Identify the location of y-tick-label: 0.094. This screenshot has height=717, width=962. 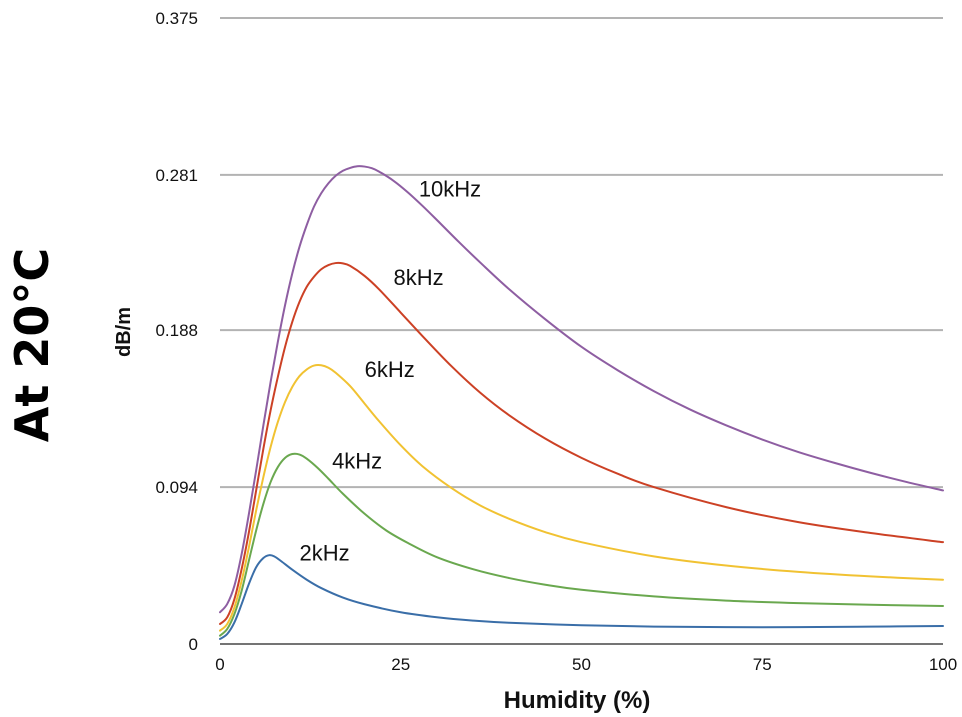
(176, 487).